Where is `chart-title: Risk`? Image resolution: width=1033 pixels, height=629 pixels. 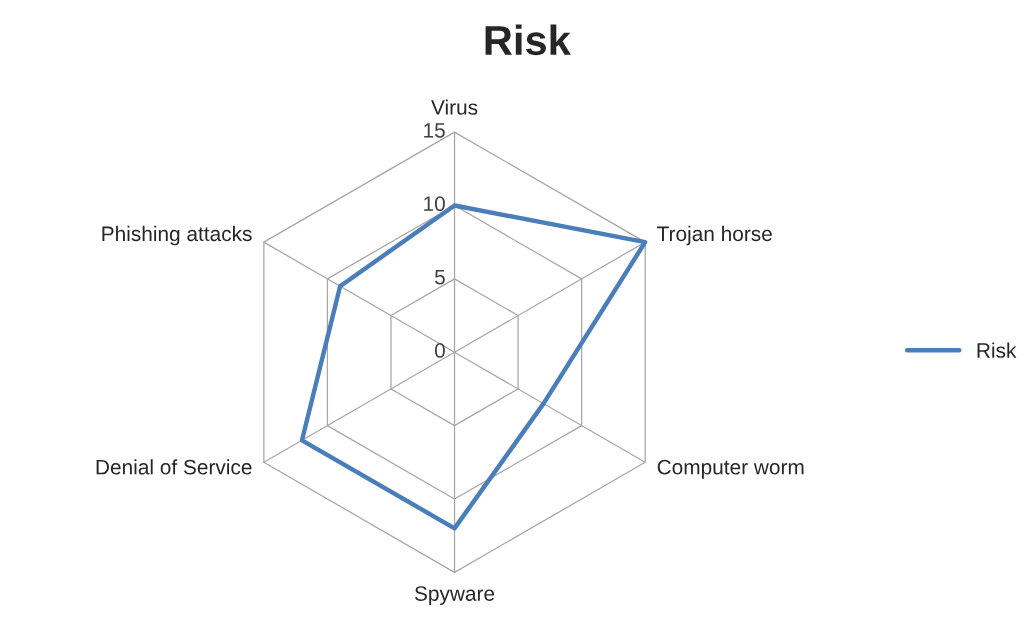
chart-title: Risk is located at coordinates (528, 40).